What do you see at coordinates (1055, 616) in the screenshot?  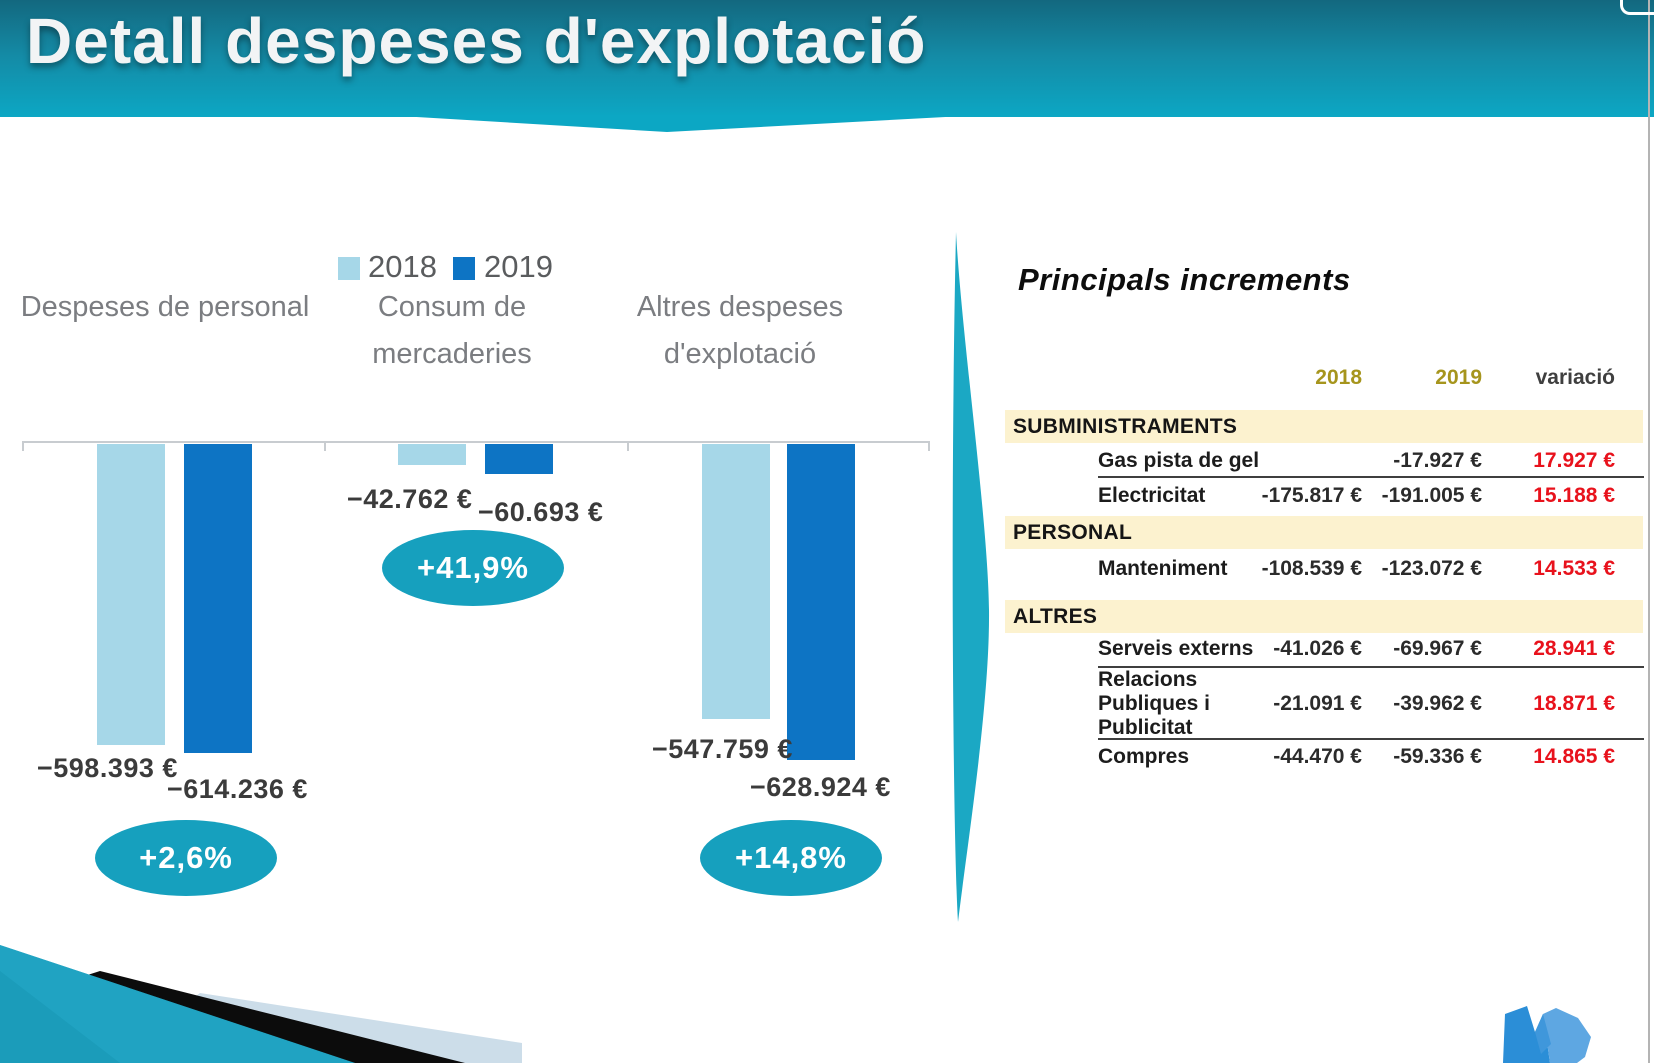 I see `section-header: ALTRES` at bounding box center [1055, 616].